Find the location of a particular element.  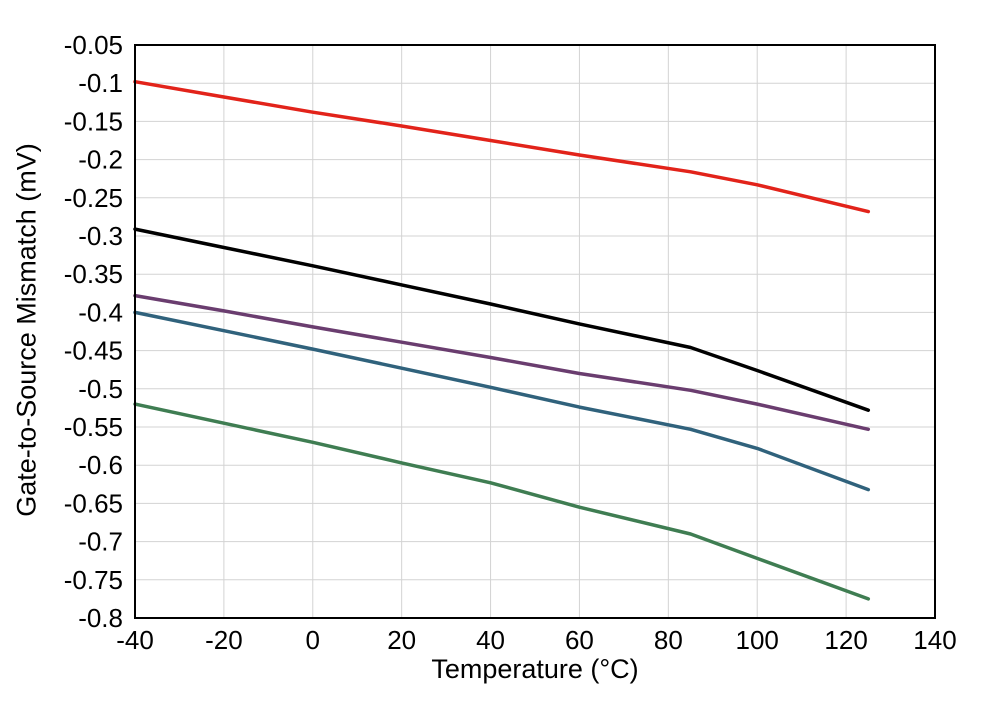

y-tick-label: -0.25 is located at coordinates (93, 198).